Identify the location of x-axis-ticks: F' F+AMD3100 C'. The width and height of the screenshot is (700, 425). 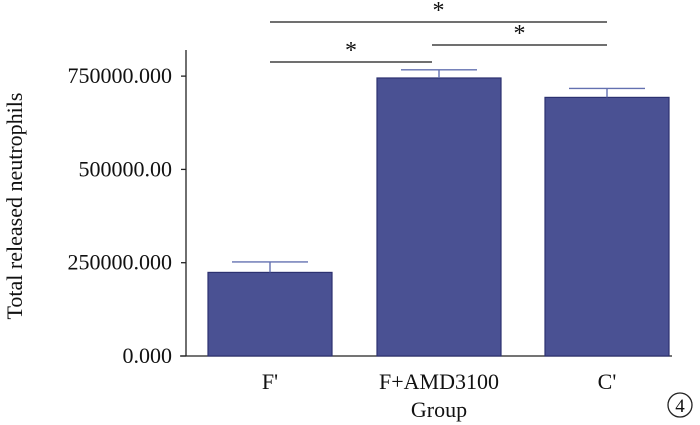
(439, 381).